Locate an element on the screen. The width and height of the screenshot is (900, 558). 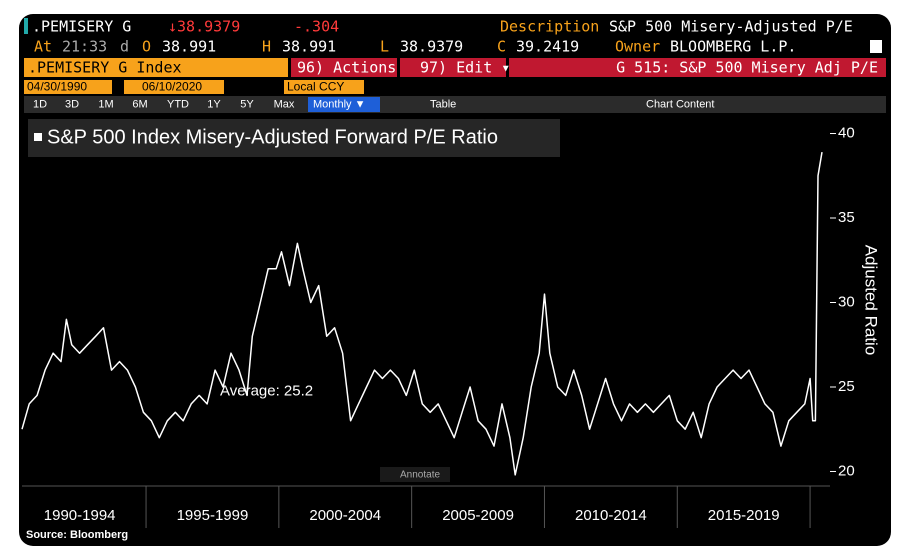
x-tick-label: 2000-2004 is located at coordinates (345, 515).